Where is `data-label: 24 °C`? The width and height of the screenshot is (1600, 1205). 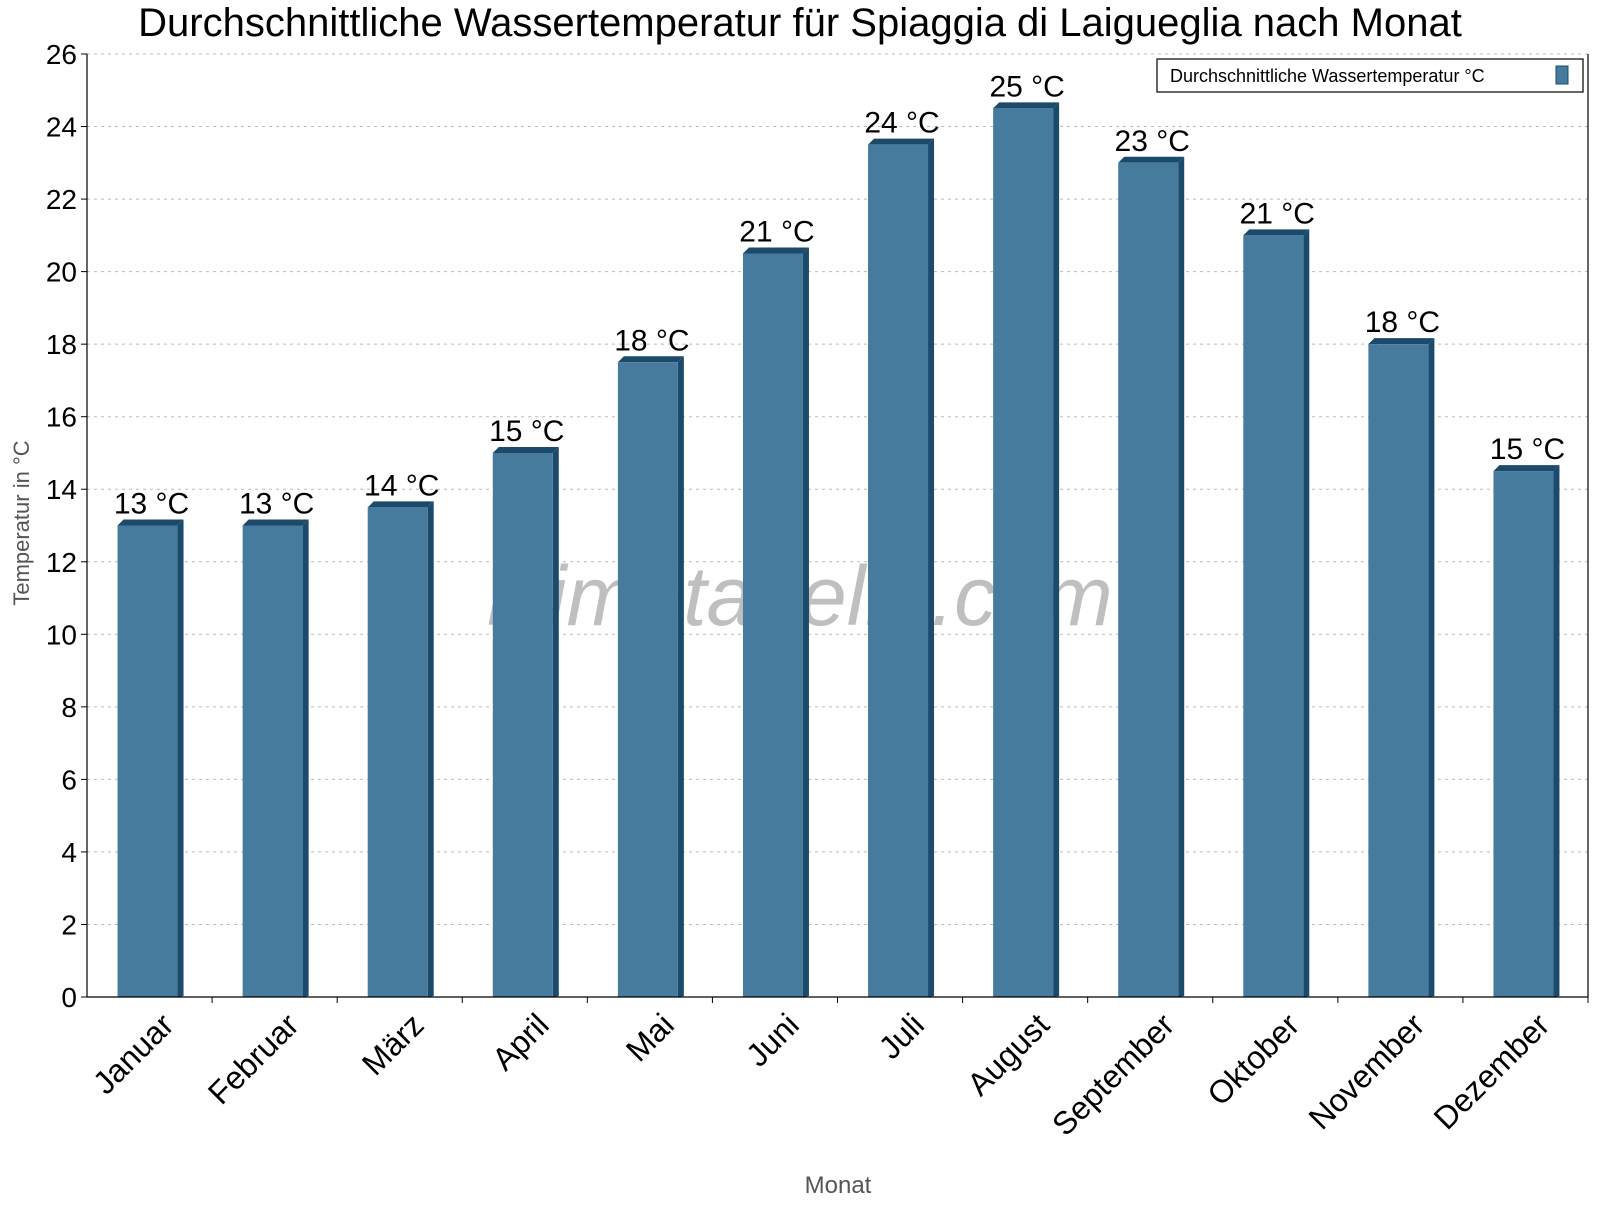 data-label: 24 °C is located at coordinates (901, 123).